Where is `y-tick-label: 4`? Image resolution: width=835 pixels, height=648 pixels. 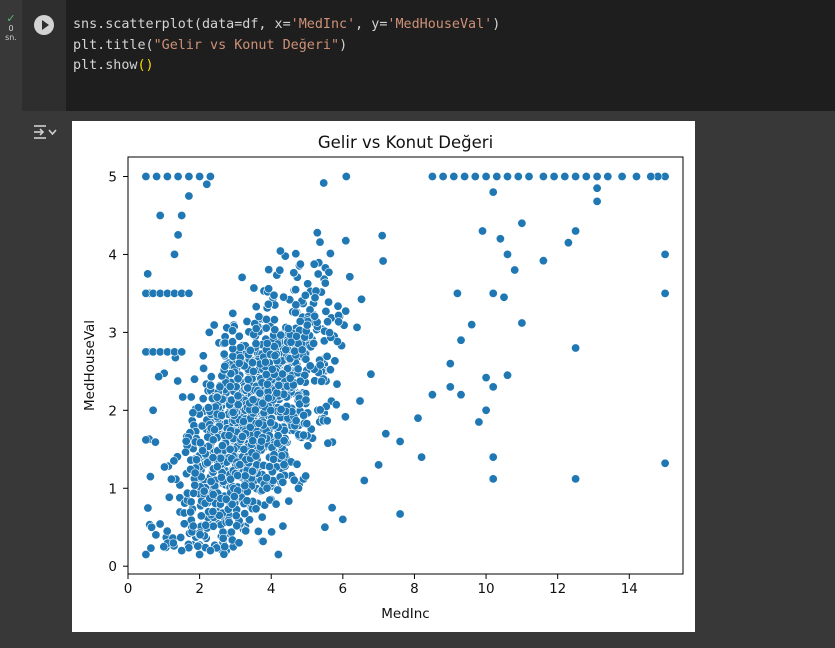 y-tick-label: 4 is located at coordinates (112, 255).